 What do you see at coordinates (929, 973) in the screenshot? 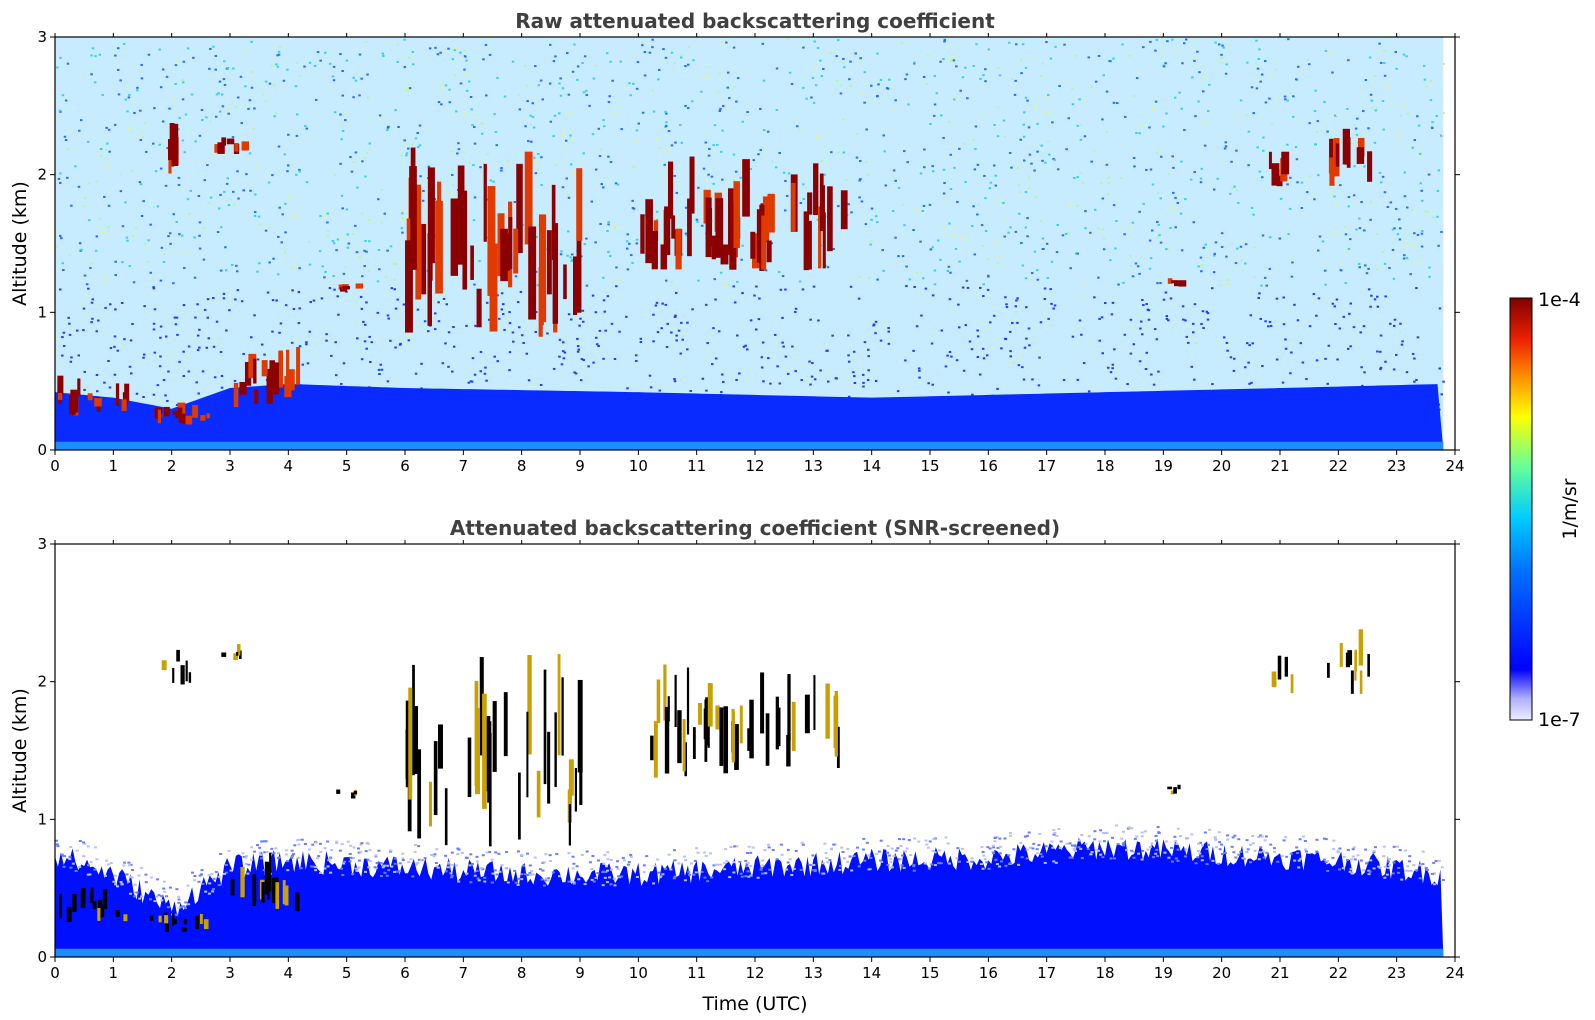
I see `x-tick-label: 15` at bounding box center [929, 973].